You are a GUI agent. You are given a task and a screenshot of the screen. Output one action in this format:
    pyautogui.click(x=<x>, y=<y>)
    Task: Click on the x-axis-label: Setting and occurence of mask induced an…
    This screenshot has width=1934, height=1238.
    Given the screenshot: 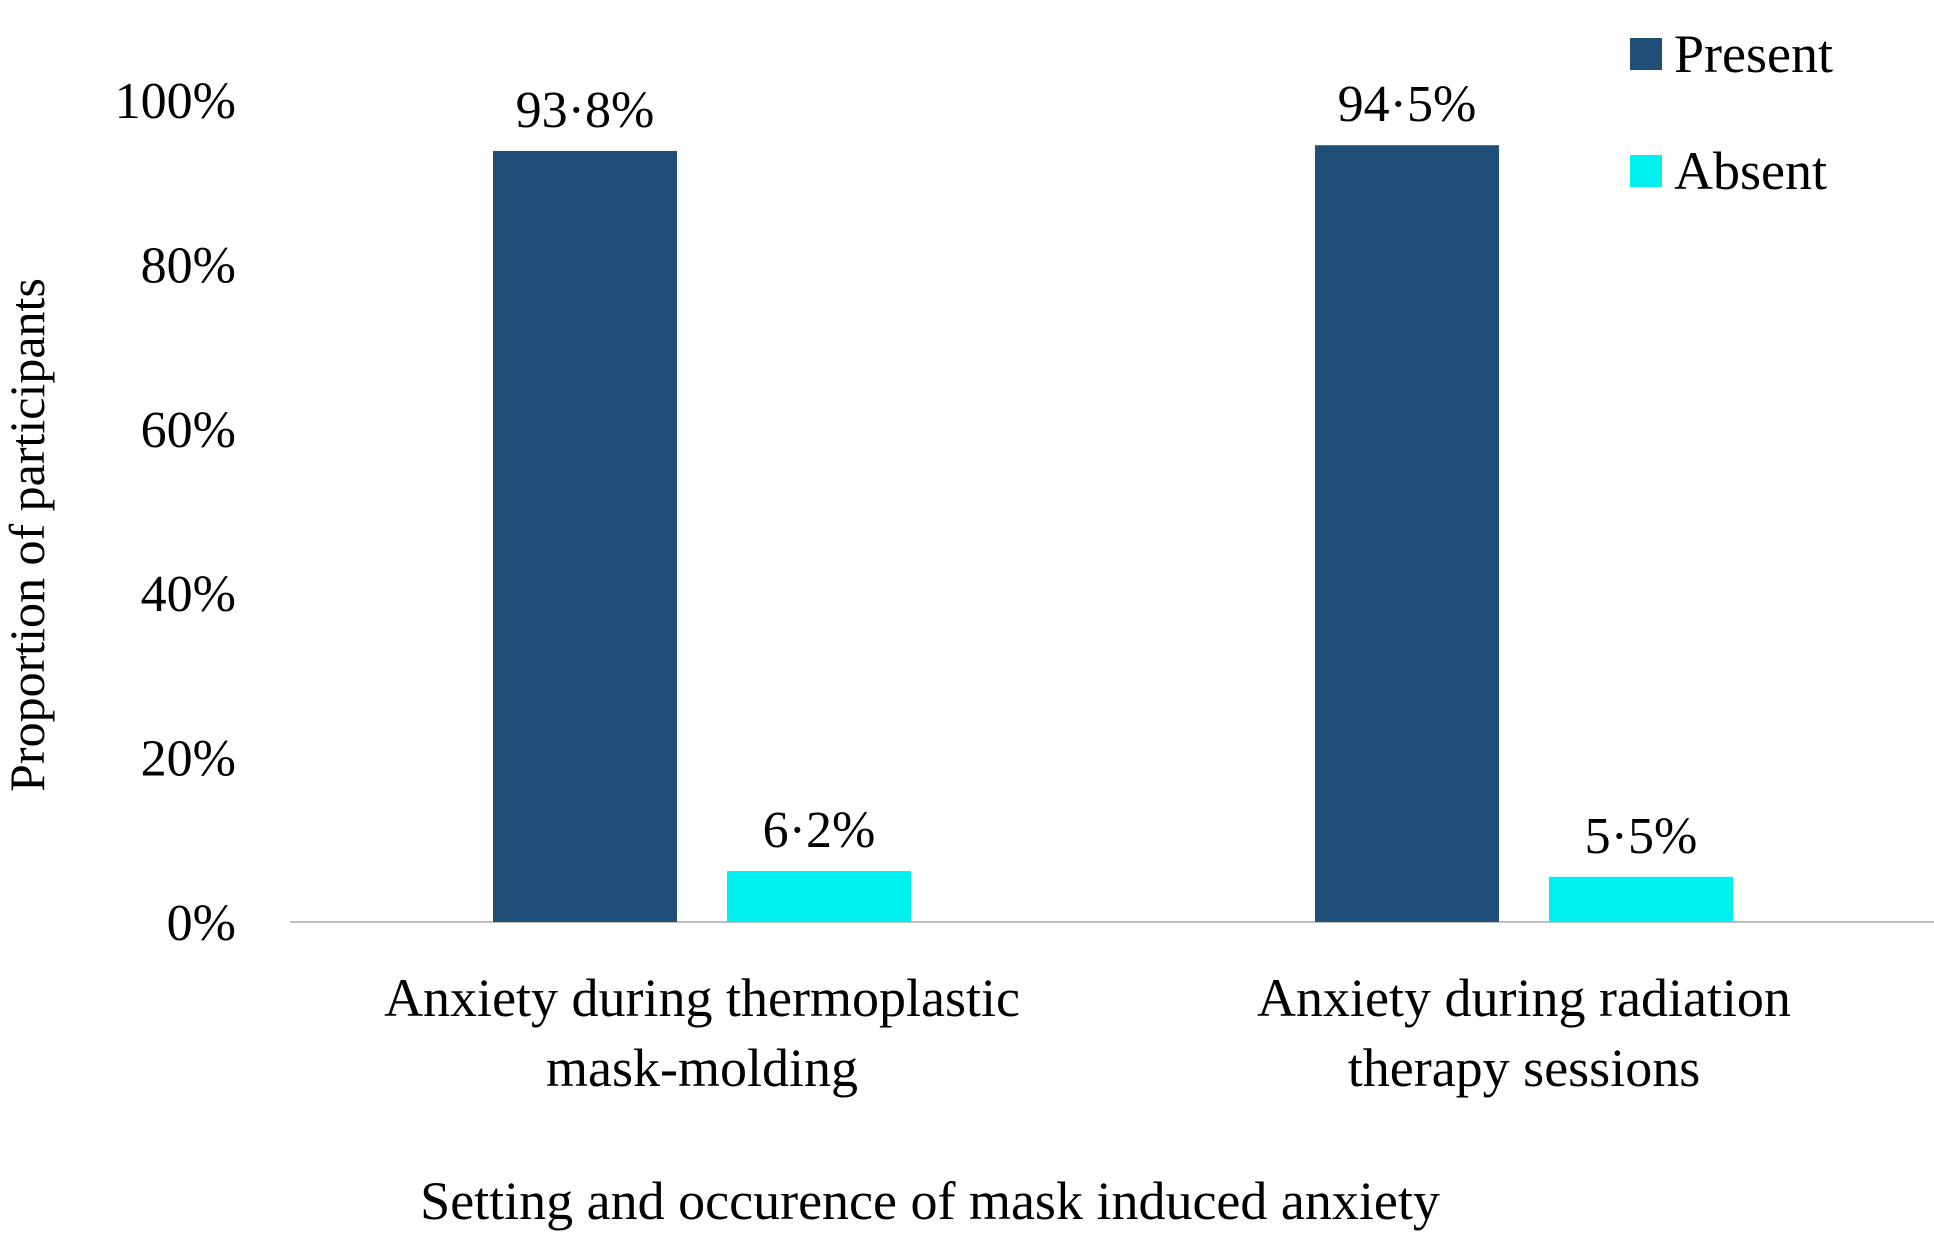 What is the action you would take?
    pyautogui.click(x=930, y=1201)
    